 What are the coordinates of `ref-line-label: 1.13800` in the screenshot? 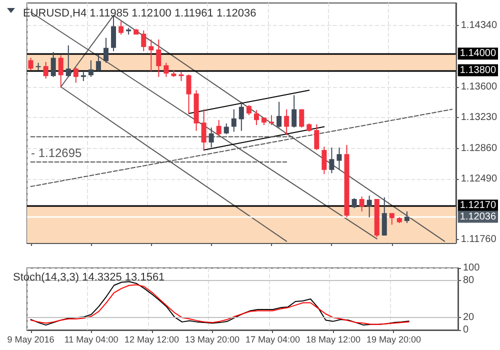 It's located at (478, 70).